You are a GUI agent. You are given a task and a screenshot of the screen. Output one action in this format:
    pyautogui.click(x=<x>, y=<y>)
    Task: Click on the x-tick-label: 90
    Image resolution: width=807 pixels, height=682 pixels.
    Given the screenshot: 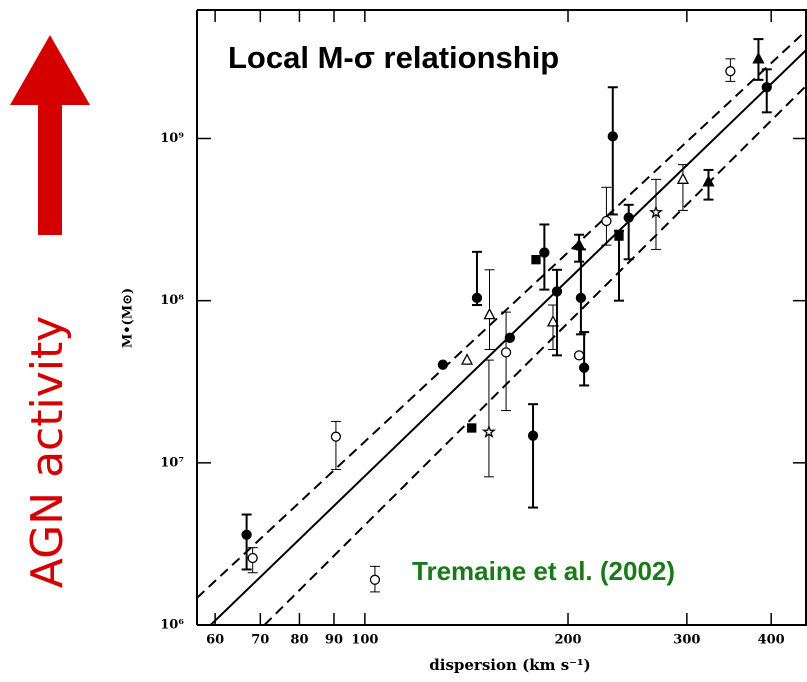 What is the action you would take?
    pyautogui.click(x=334, y=640)
    